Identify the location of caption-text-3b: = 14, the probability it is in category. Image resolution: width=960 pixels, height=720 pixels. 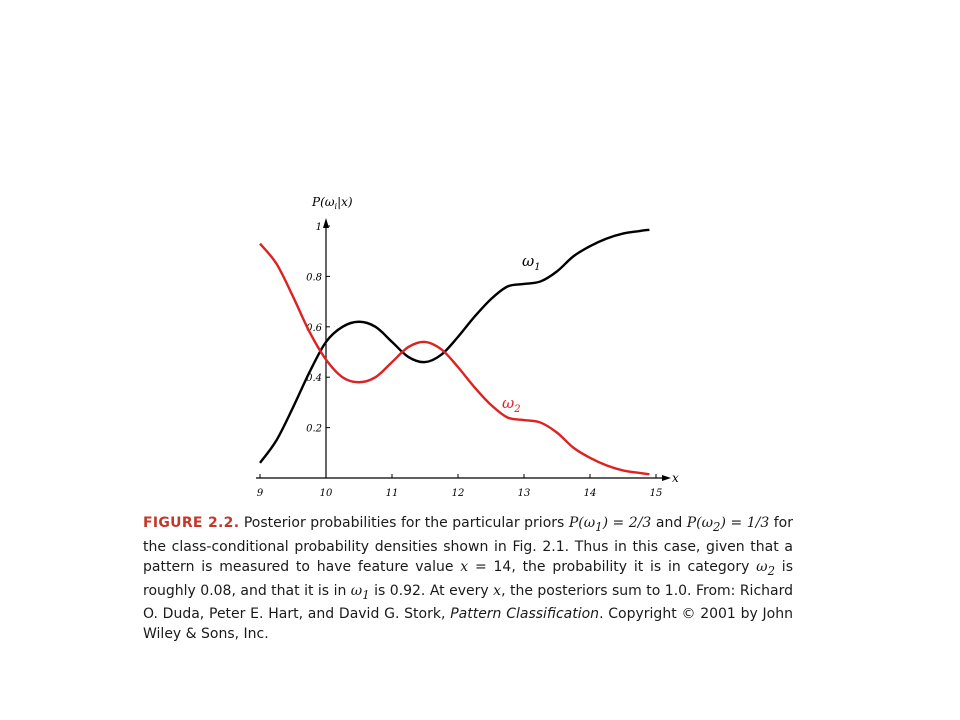
(612, 566).